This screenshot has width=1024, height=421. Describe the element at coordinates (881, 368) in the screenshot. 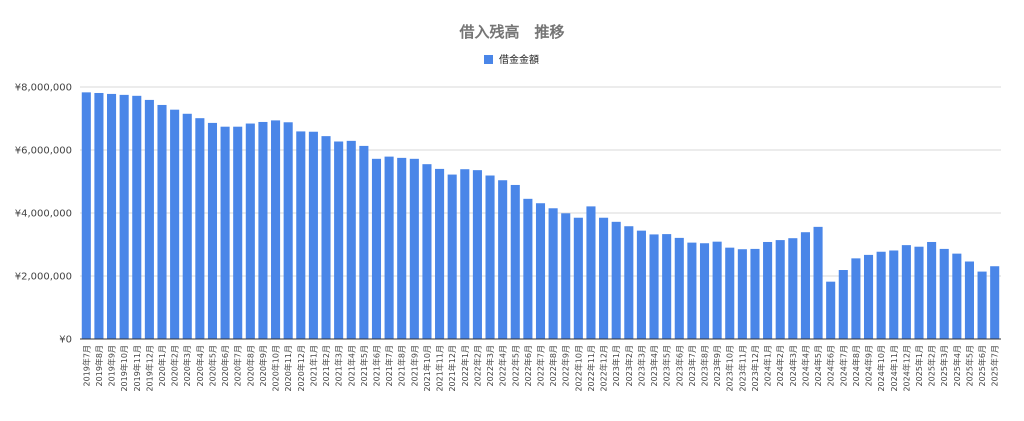

I see `x-tick-label: 2024年10月` at that location.